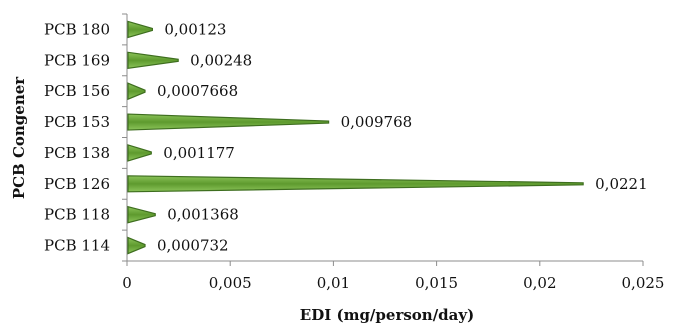 The height and width of the screenshot is (327, 675). Describe the element at coordinates (230, 283) in the screenshot. I see `x-tick-label: 0,005` at that location.